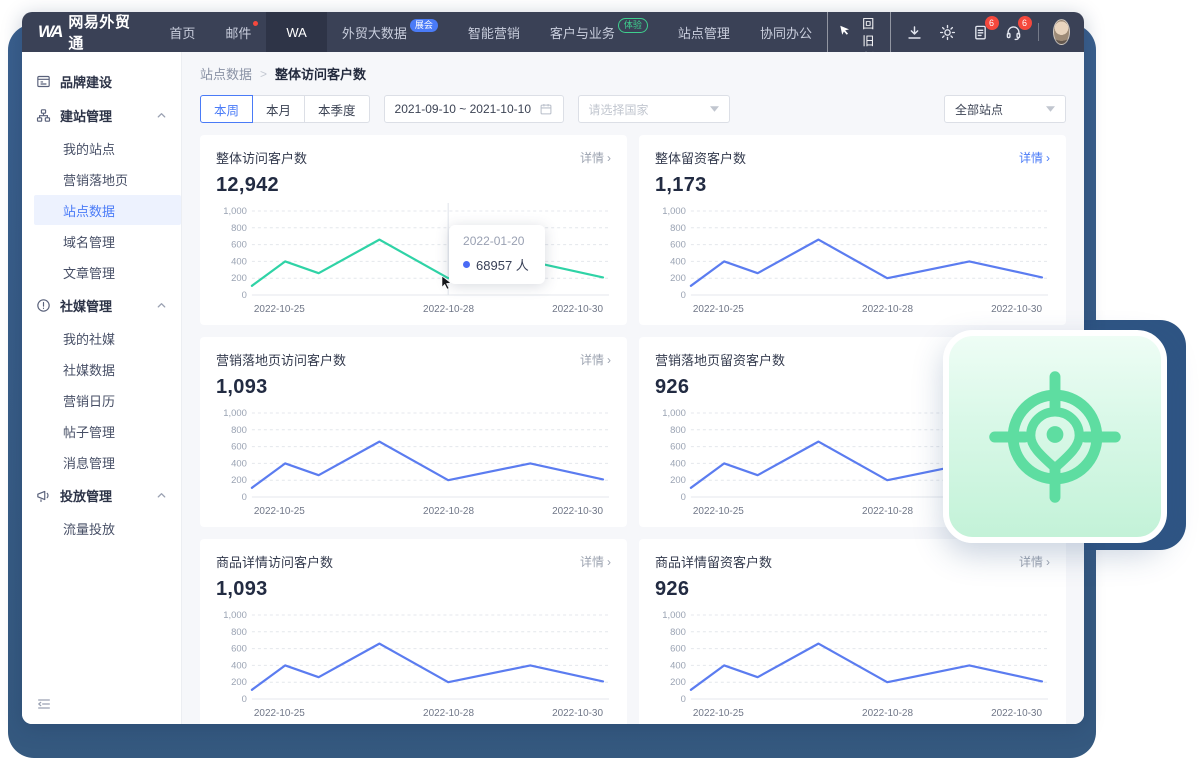  What do you see at coordinates (979, 109) in the screenshot?
I see `site-select-value: 全部站点` at bounding box center [979, 109].